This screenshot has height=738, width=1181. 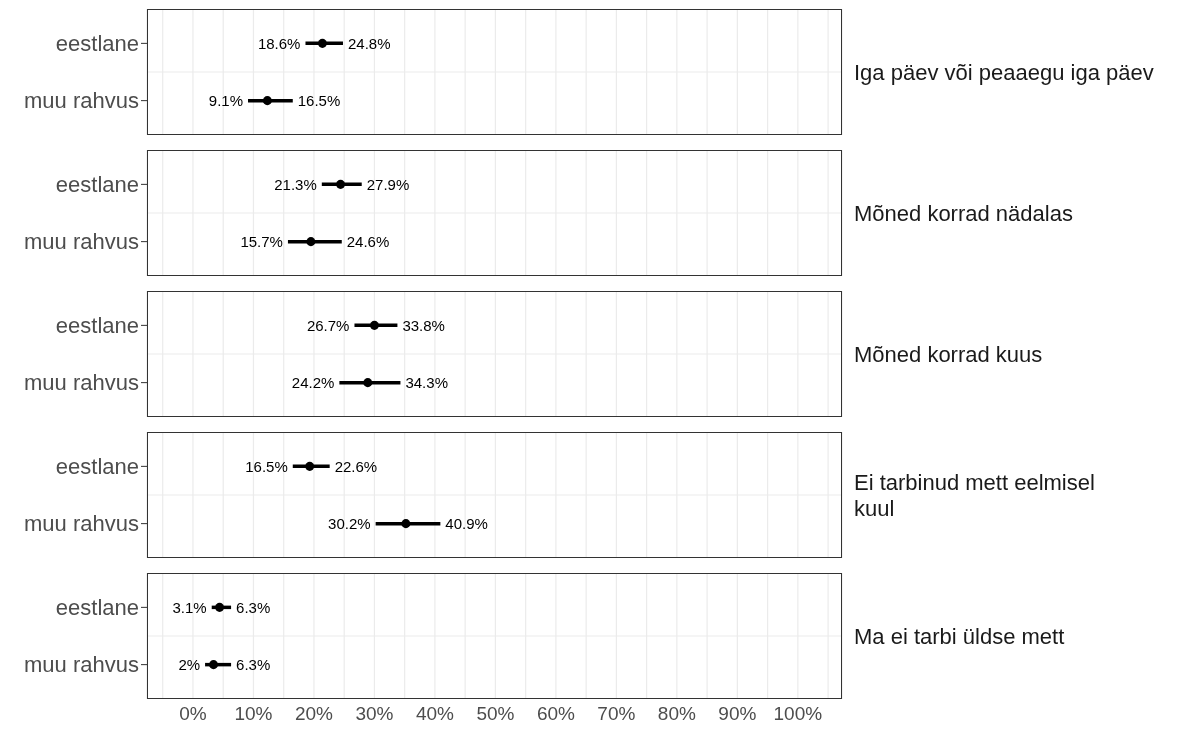 I want to click on x-tick-label: 70%, so click(x=616, y=714).